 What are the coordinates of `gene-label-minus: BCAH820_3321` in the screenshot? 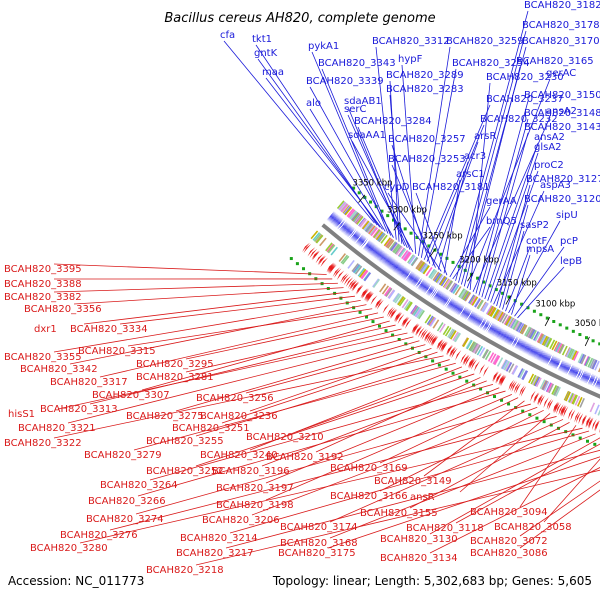 It's located at (57, 428).